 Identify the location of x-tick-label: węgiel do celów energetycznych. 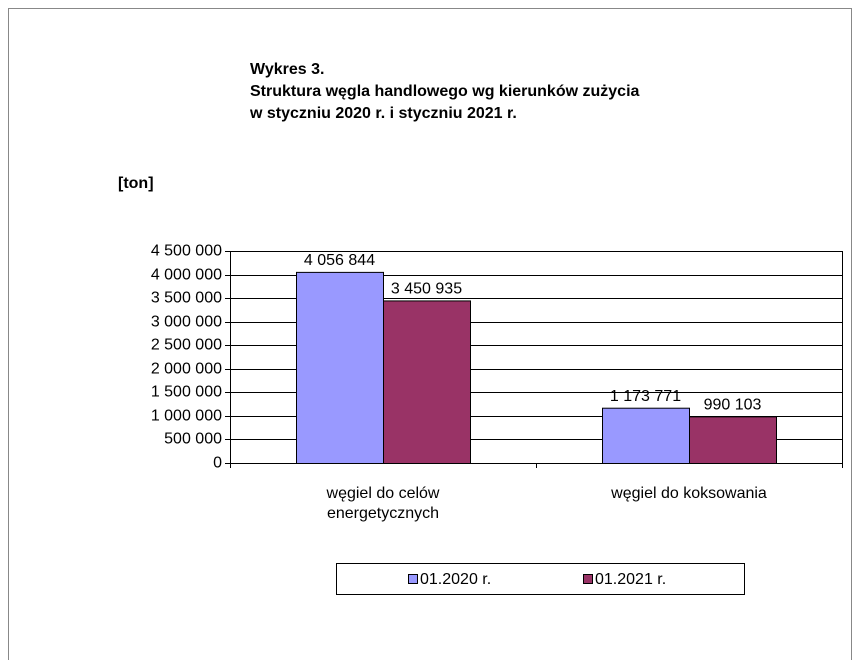
(383, 503).